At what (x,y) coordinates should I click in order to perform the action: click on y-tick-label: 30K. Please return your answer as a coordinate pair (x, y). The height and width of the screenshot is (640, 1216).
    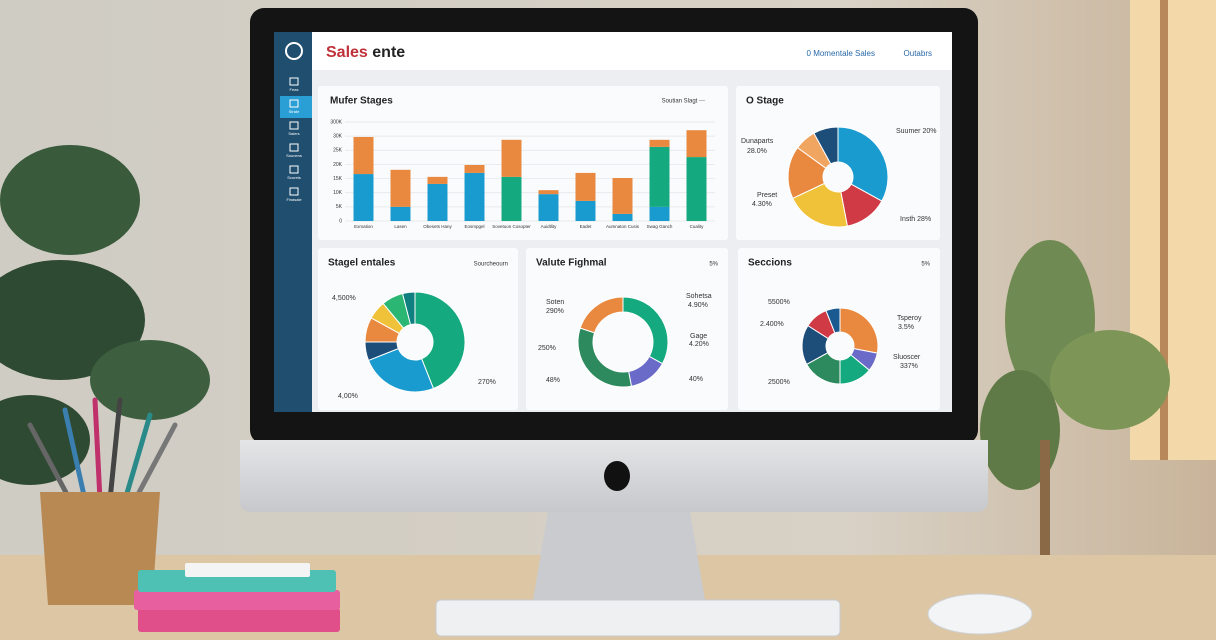
    Looking at the image, I should click on (338, 136).